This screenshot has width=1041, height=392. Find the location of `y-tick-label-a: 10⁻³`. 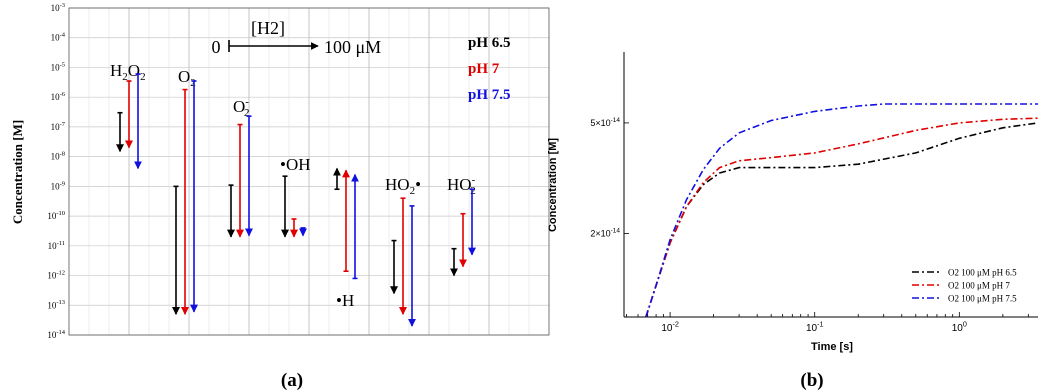

y-tick-label-a: 10⁻³ is located at coordinates (58, 7).